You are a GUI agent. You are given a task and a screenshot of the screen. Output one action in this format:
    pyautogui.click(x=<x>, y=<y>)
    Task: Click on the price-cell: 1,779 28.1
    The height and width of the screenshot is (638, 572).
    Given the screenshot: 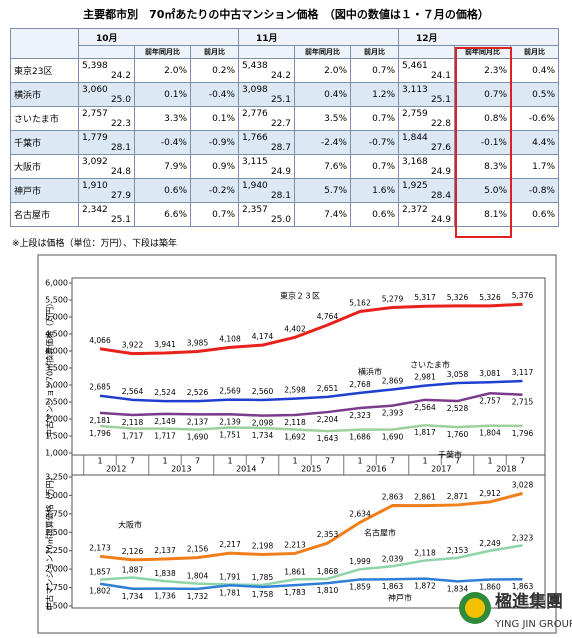 What is the action you would take?
    pyautogui.click(x=106, y=142)
    